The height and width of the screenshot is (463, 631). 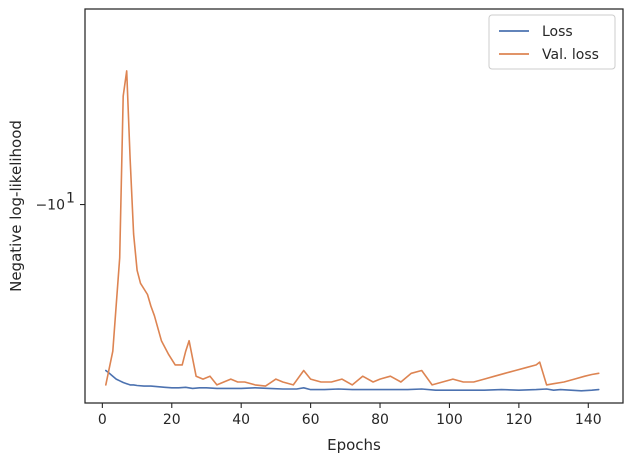 I want to click on x-tick-label: 40, so click(x=241, y=420).